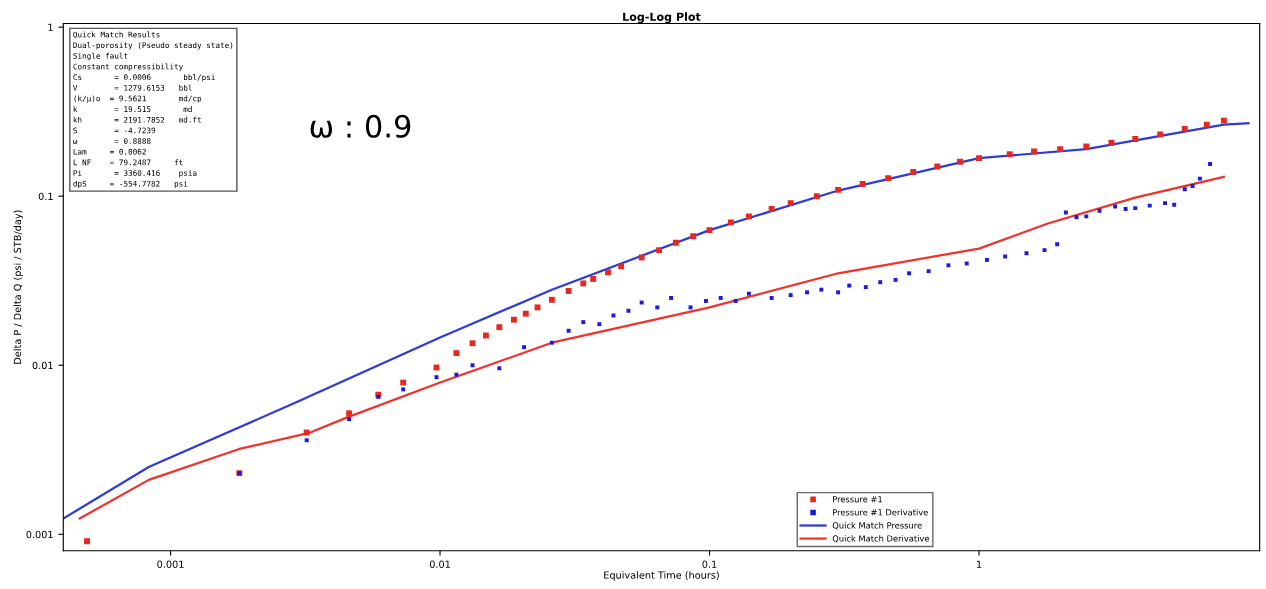 The image size is (1266, 589). I want to click on x-axis-title: Equivalent Time (hours), so click(661, 576).